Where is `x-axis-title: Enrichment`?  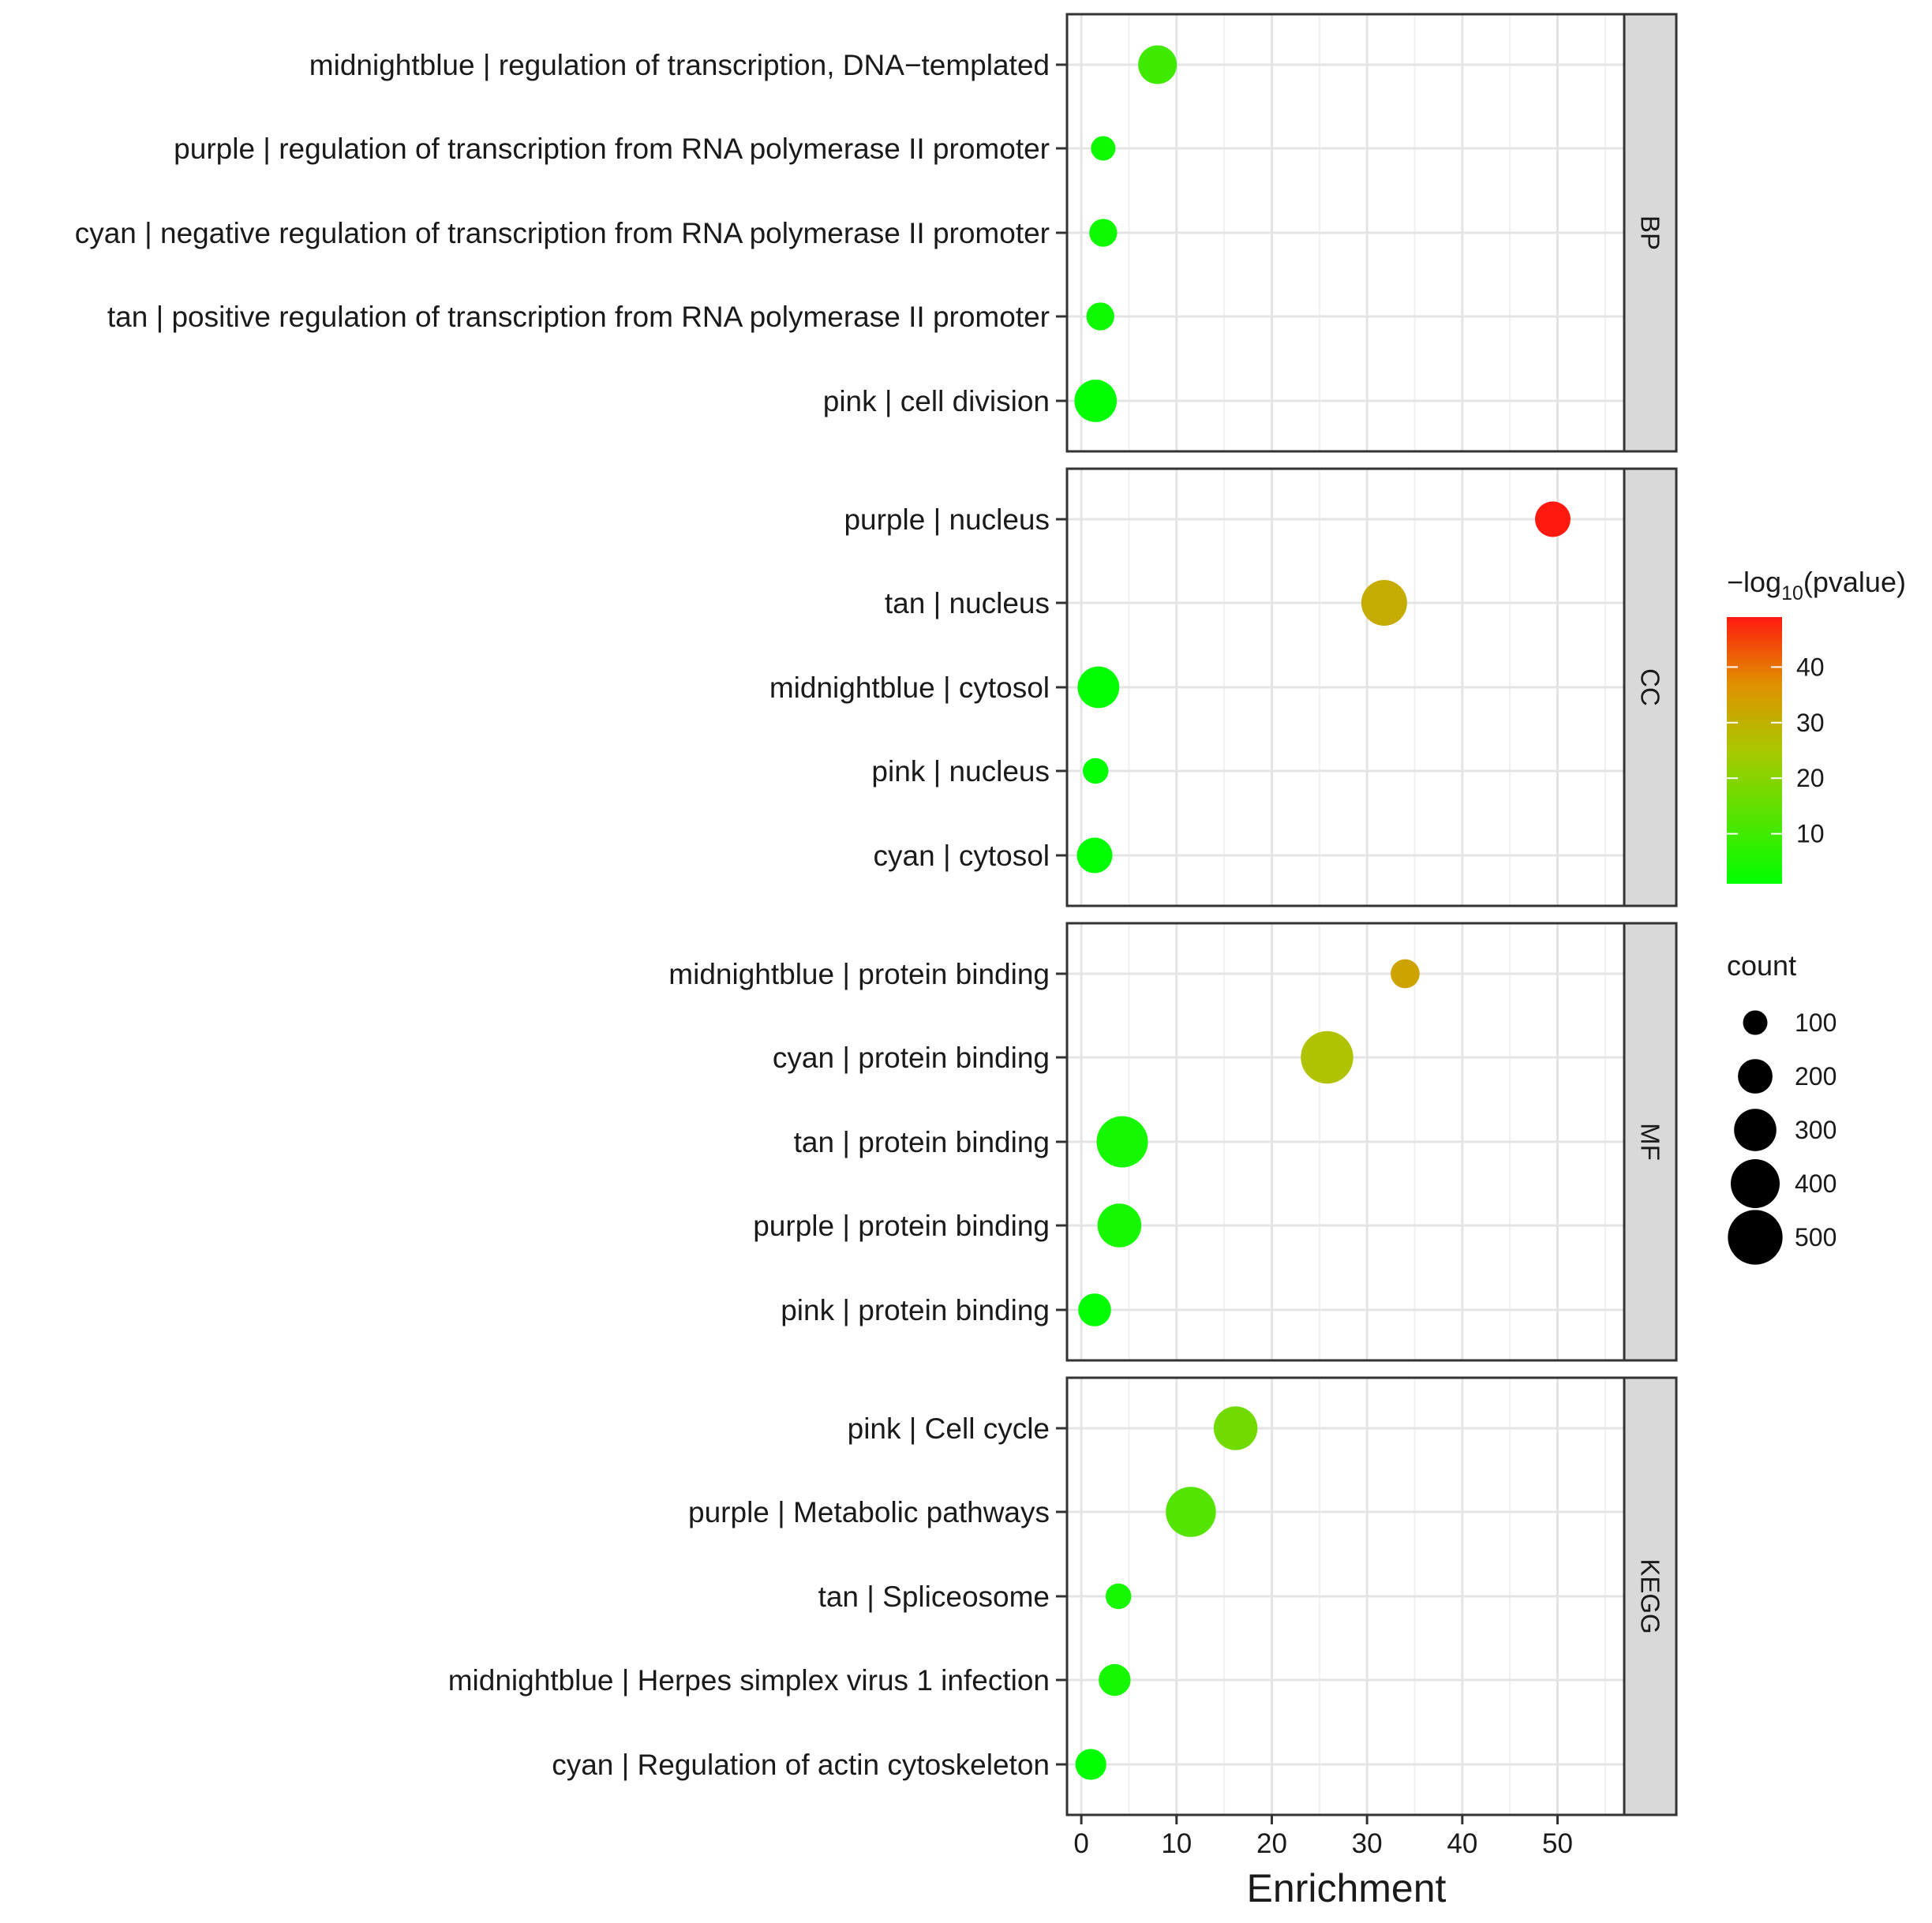
x-axis-title: Enrichment is located at coordinates (1347, 1888).